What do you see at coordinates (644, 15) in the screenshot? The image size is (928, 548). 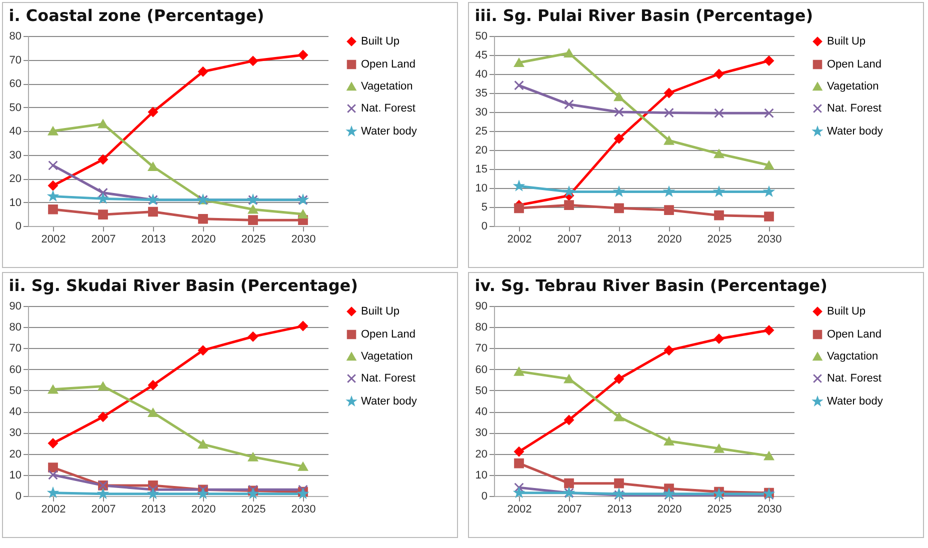 I see `chart-title: iii. Sg. Pulai River Basin (Percentage)` at bounding box center [644, 15].